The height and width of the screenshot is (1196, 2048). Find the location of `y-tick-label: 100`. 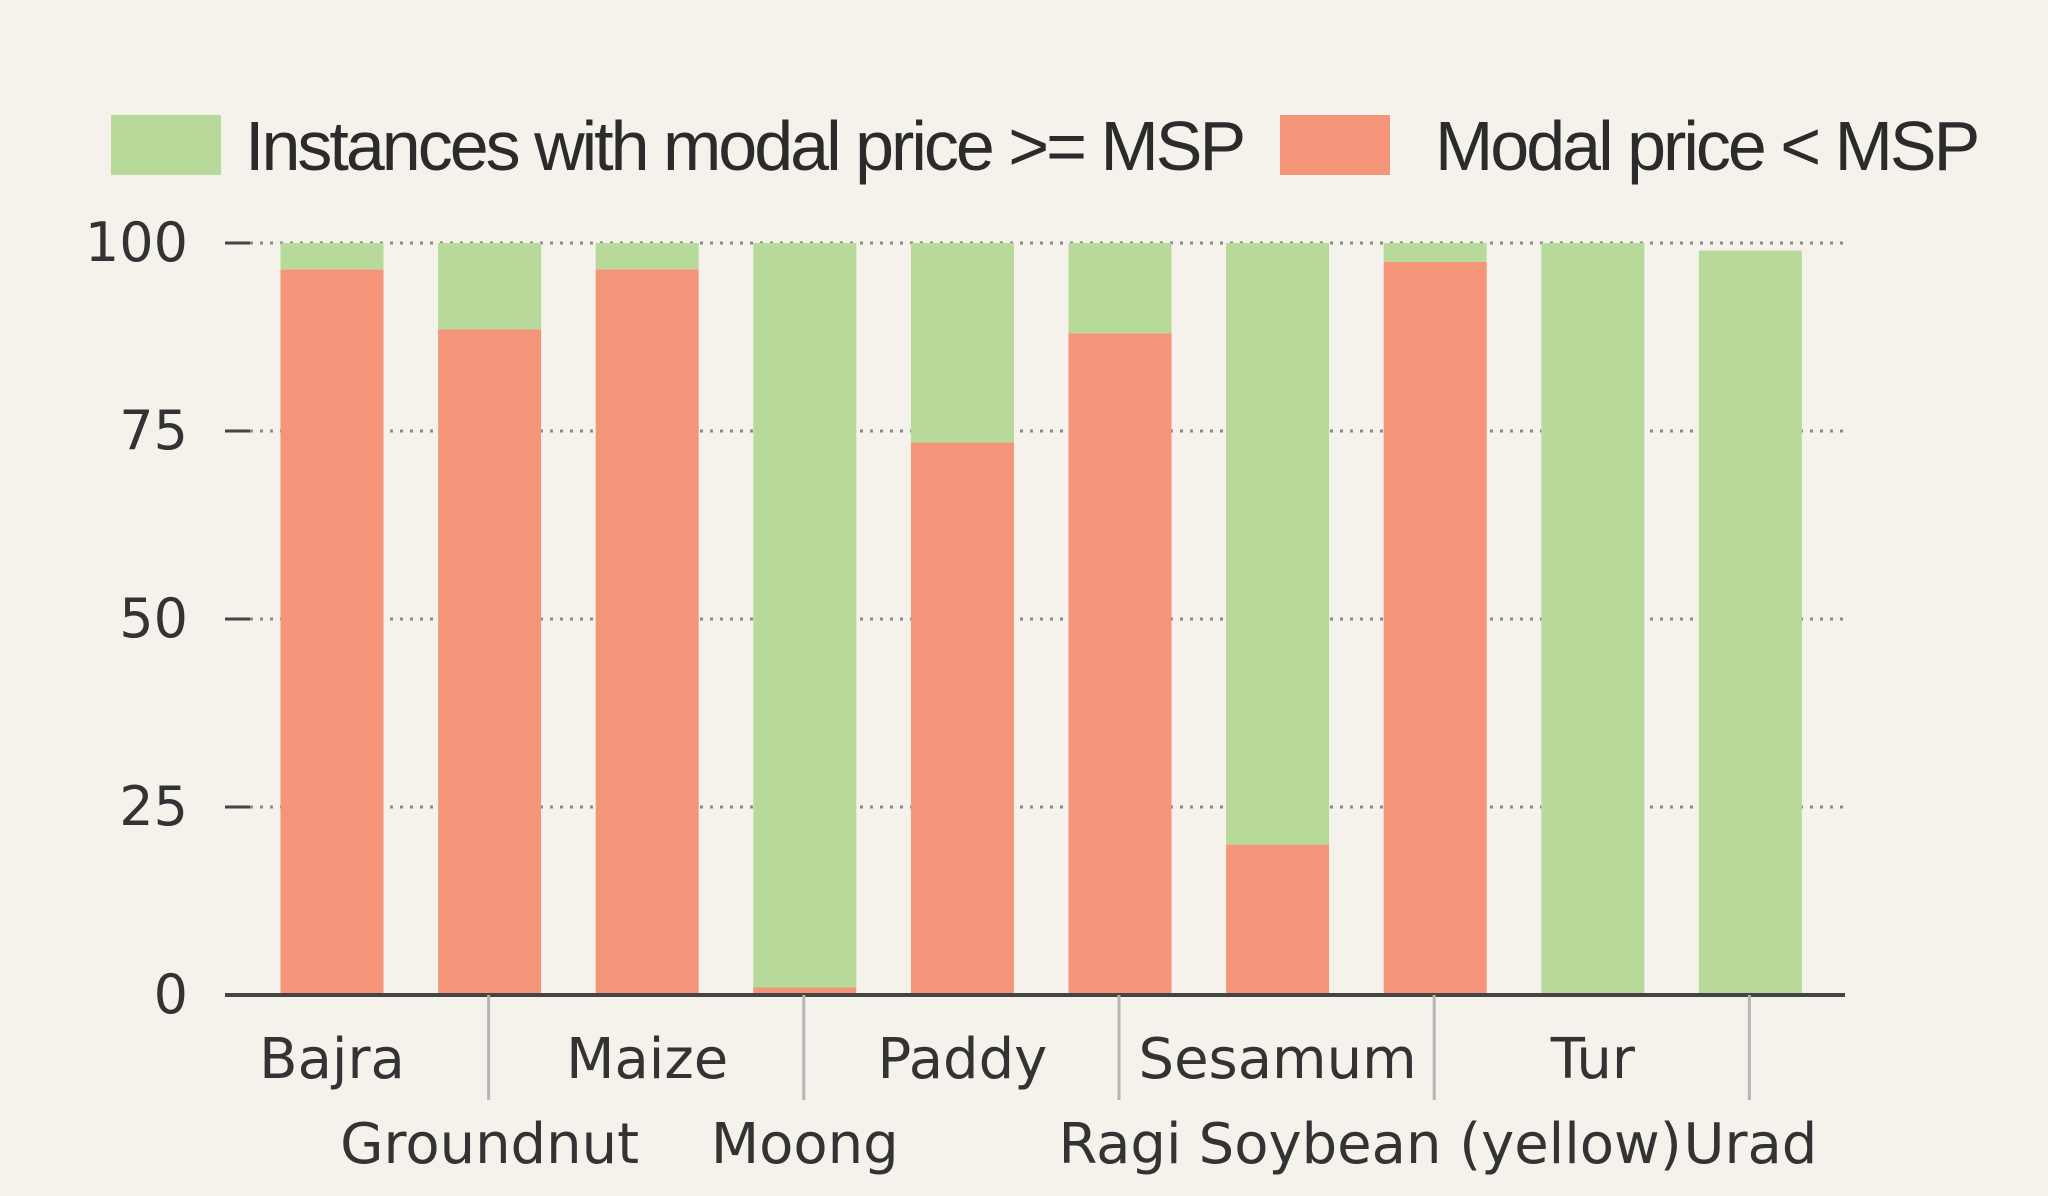

y-tick-label: 100 is located at coordinates (136, 242).